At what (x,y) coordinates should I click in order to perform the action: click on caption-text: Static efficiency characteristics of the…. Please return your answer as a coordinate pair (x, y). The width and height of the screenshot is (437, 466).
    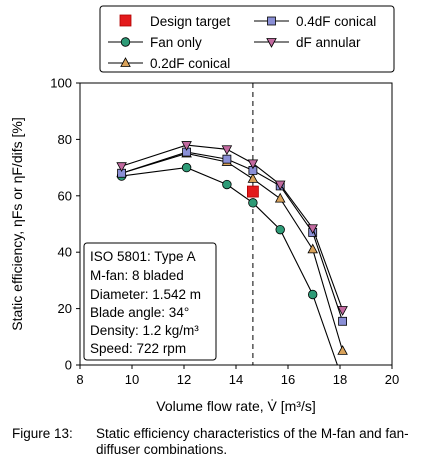
    Looking at the image, I should click on (252, 441).